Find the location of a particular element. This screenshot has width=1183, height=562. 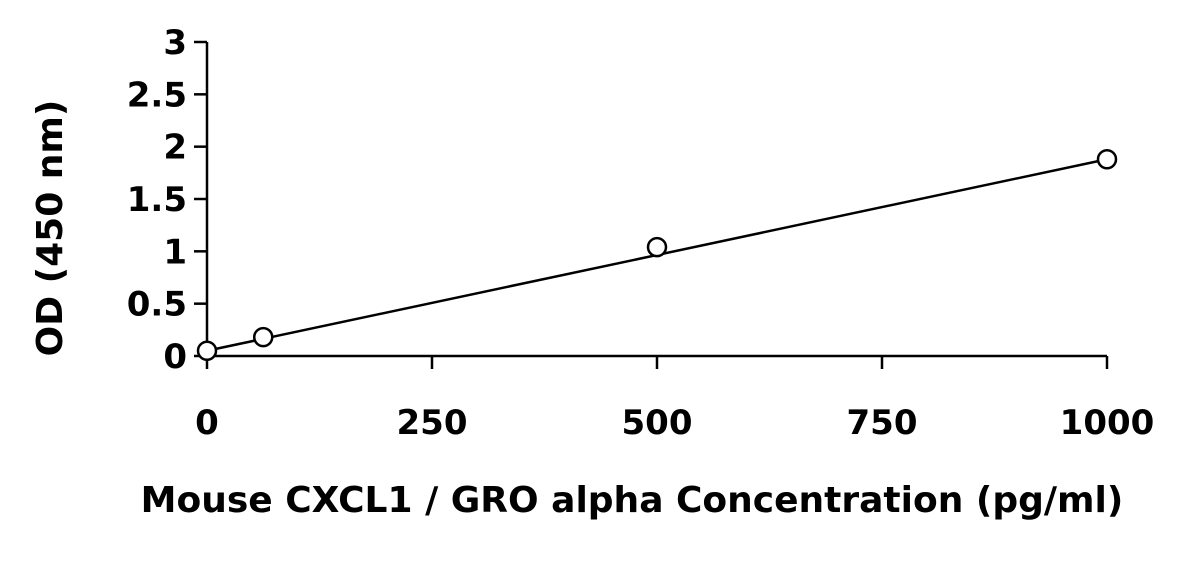

y-tick-label: 2.5 is located at coordinates (157, 95).